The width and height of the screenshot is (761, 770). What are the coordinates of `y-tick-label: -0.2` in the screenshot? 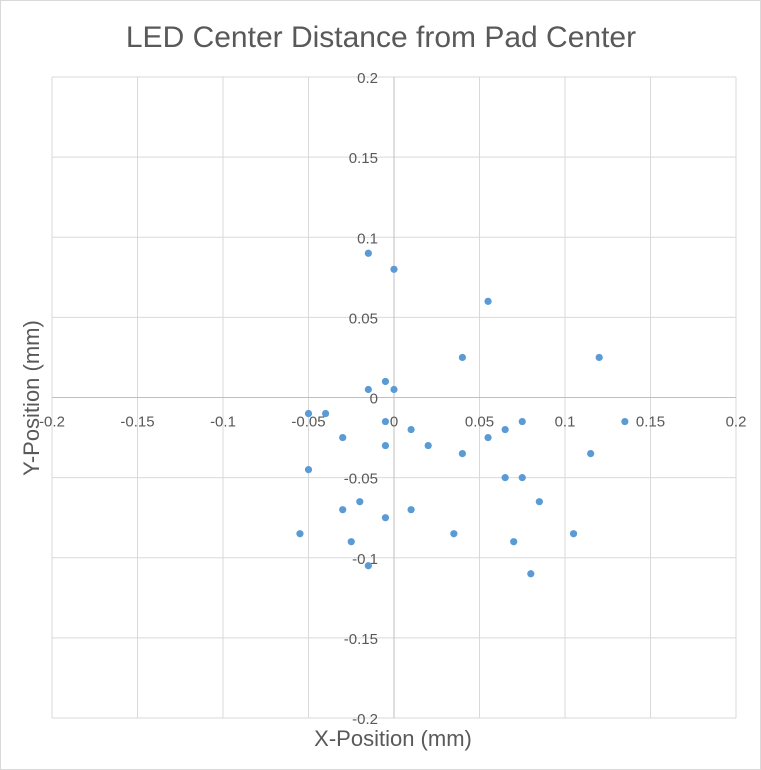 It's located at (365, 719).